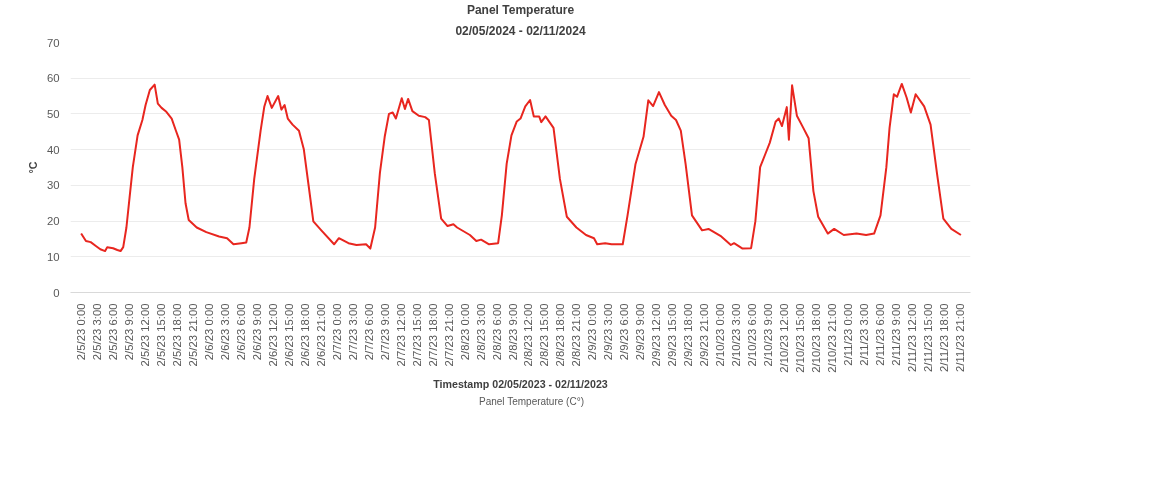 This screenshot has width=1152, height=482. Describe the element at coordinates (752, 335) in the screenshot. I see `x-tick-label: 2/10/23 6:00` at that location.